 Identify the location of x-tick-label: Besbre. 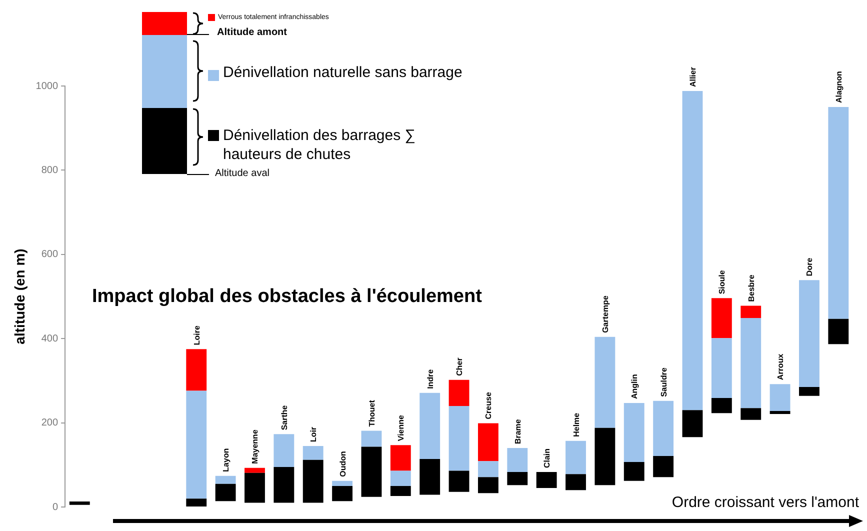
(751, 288).